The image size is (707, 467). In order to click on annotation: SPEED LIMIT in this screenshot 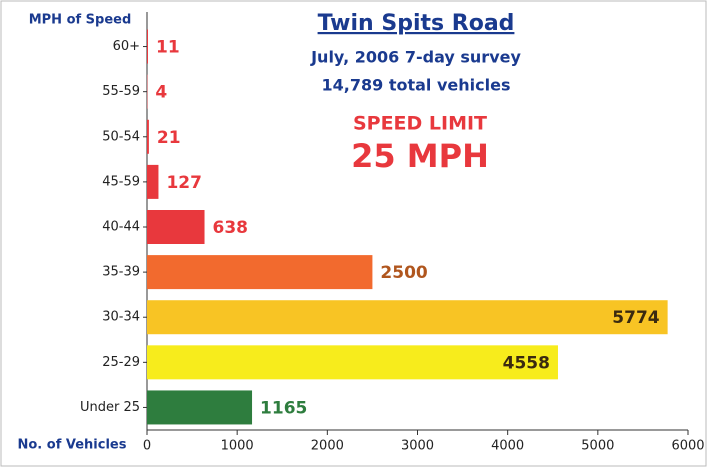, I will do `click(420, 124)`.